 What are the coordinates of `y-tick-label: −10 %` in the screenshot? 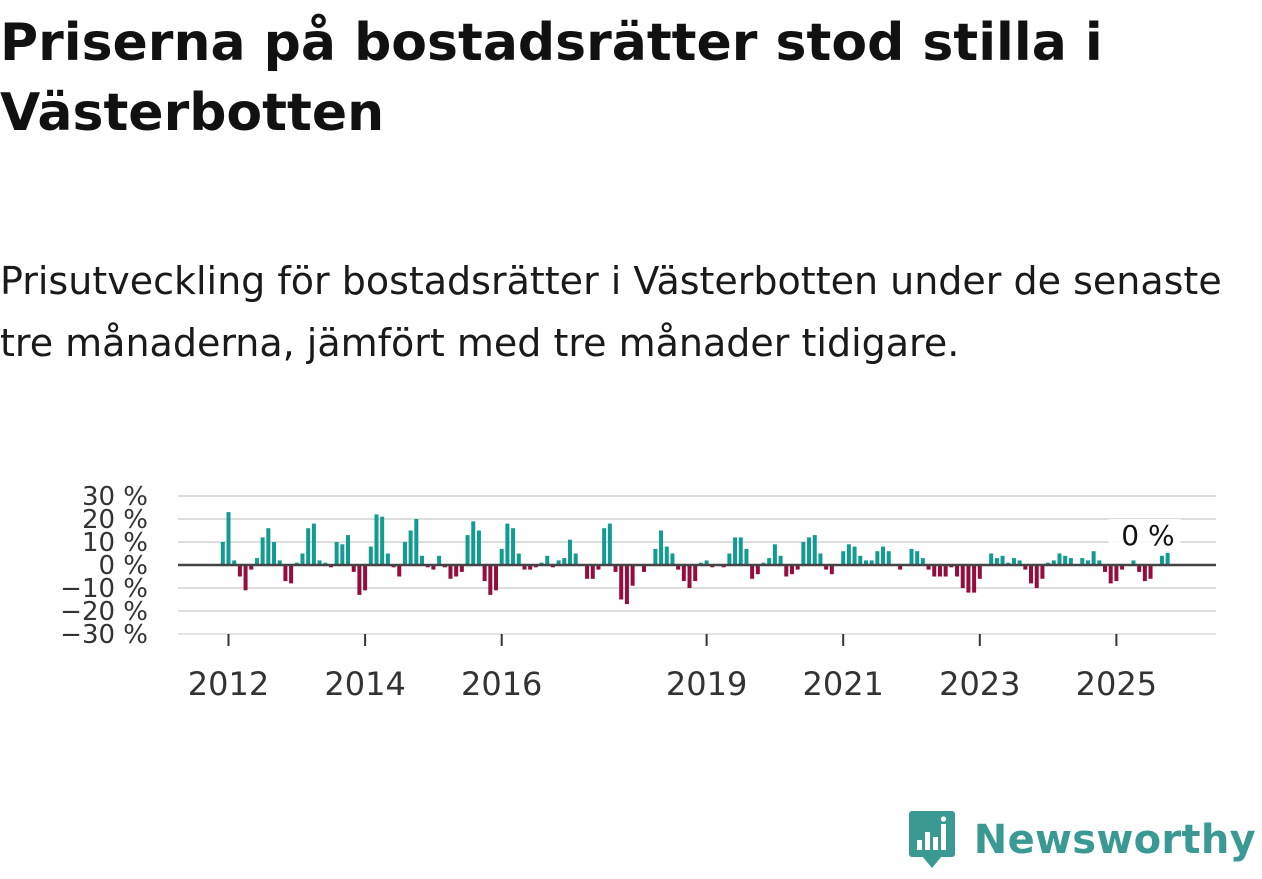 It's located at (104, 589).